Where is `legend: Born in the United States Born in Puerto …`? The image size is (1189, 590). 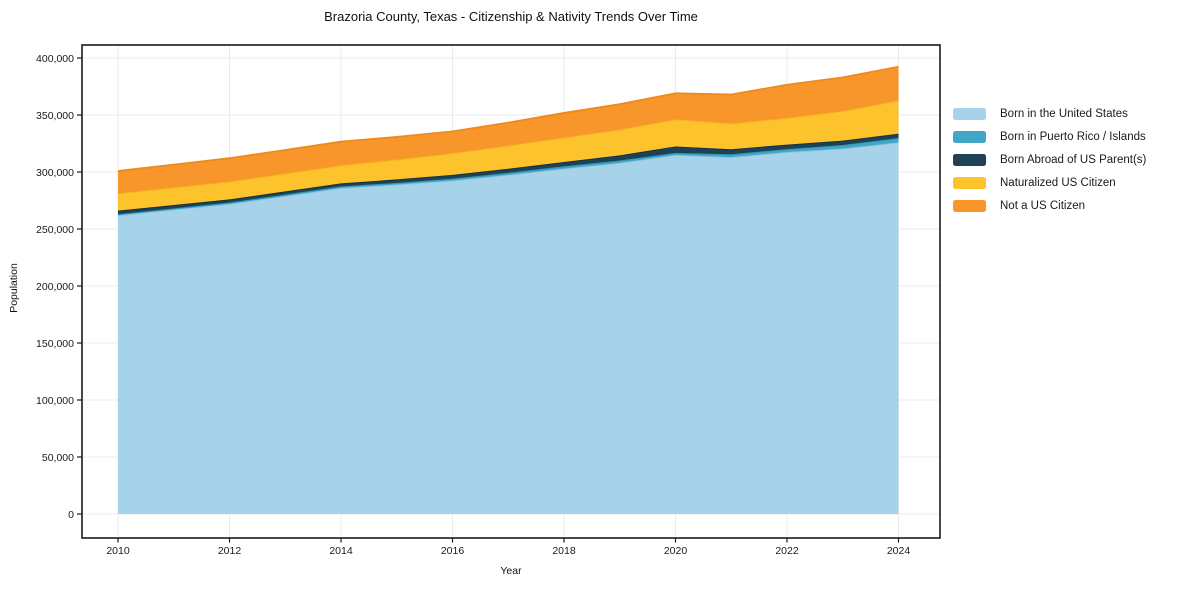
legend: Born in the United States Born in Puerto … is located at coordinates (1049, 160).